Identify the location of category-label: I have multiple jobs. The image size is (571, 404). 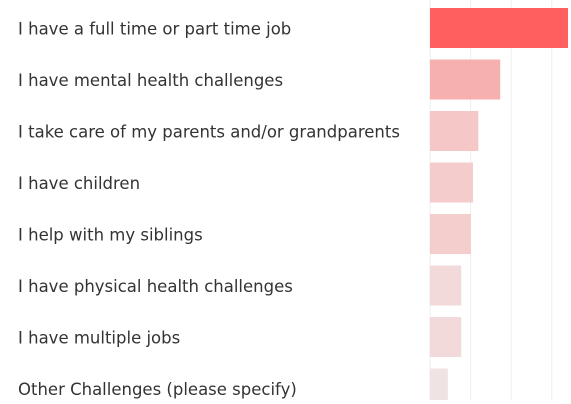
(99, 338).